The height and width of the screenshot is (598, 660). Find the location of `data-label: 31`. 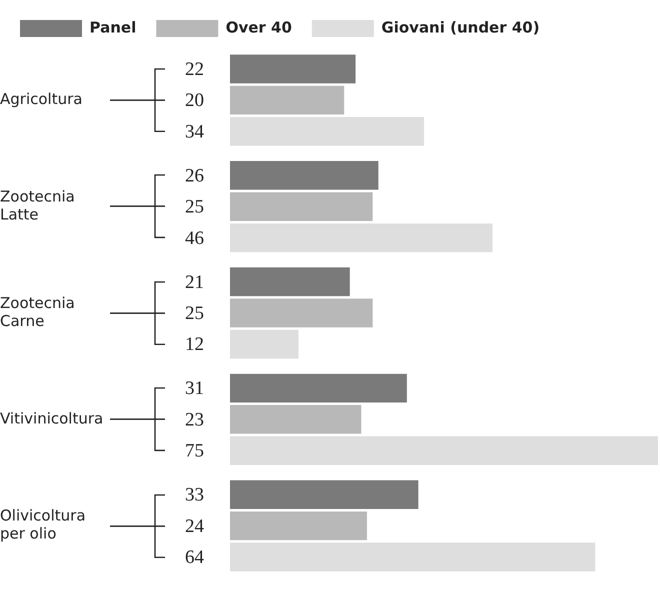

data-label: 31 is located at coordinates (194, 389).